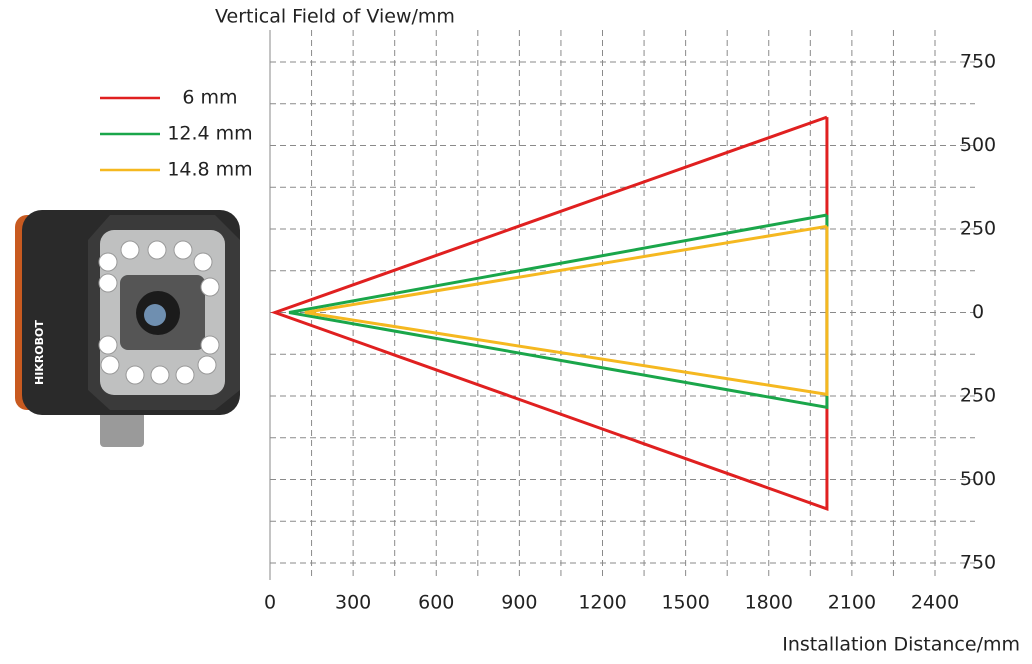  Describe the element at coordinates (769, 603) in the screenshot. I see `x-tick-label: 1800` at that location.